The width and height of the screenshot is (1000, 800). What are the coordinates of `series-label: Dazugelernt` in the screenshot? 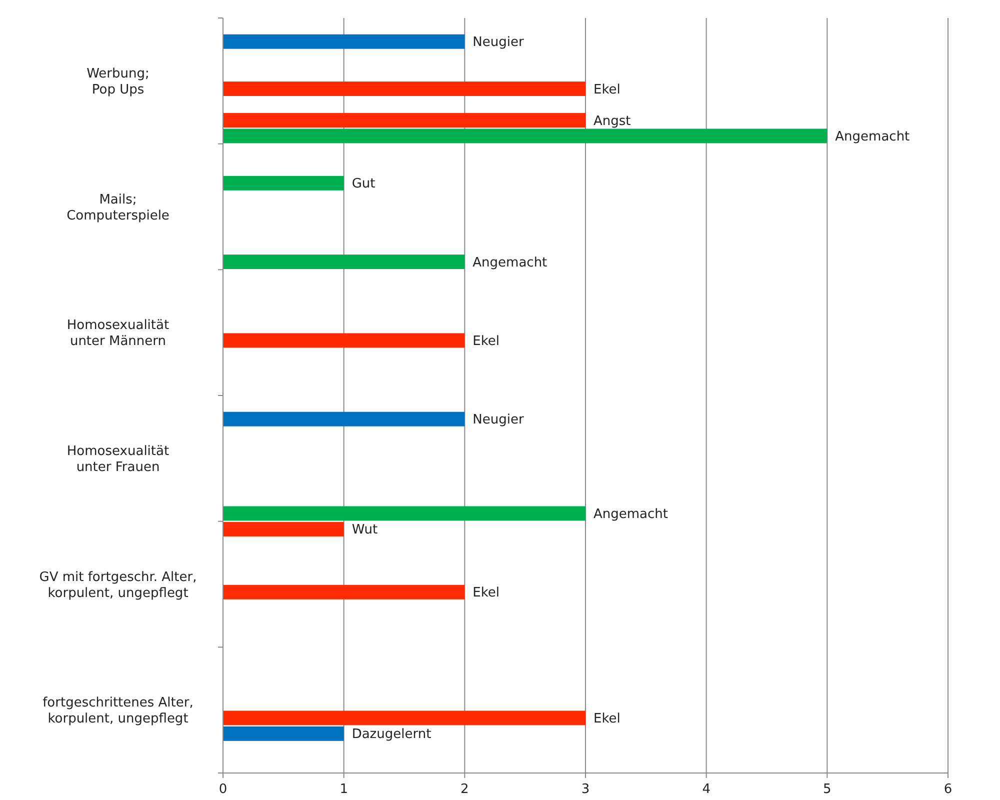 It's located at (392, 734).